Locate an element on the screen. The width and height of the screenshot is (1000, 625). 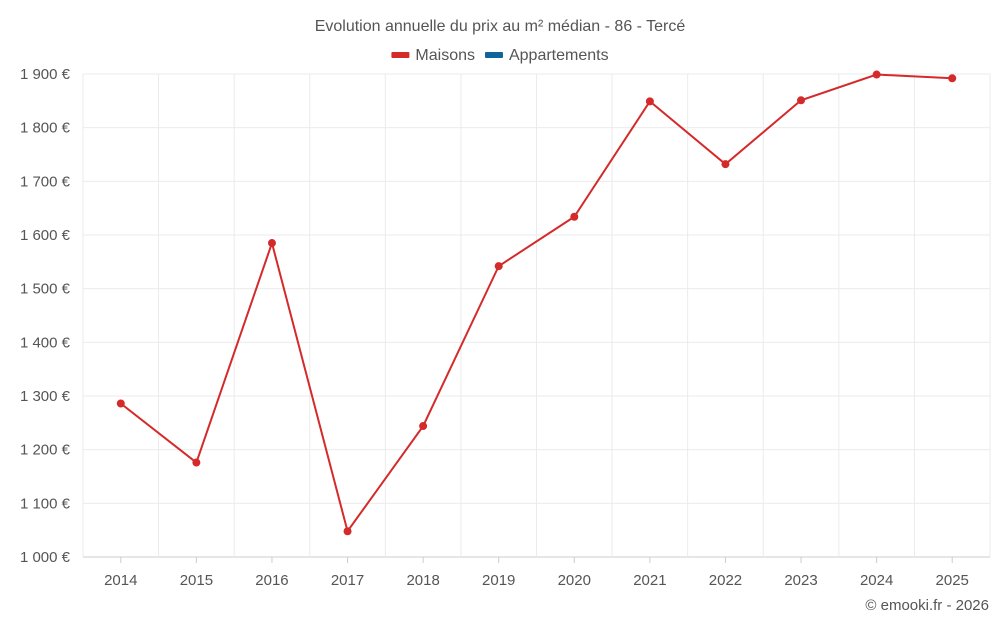
credit-text: © emooki.fr - 2026 is located at coordinates (927, 605).